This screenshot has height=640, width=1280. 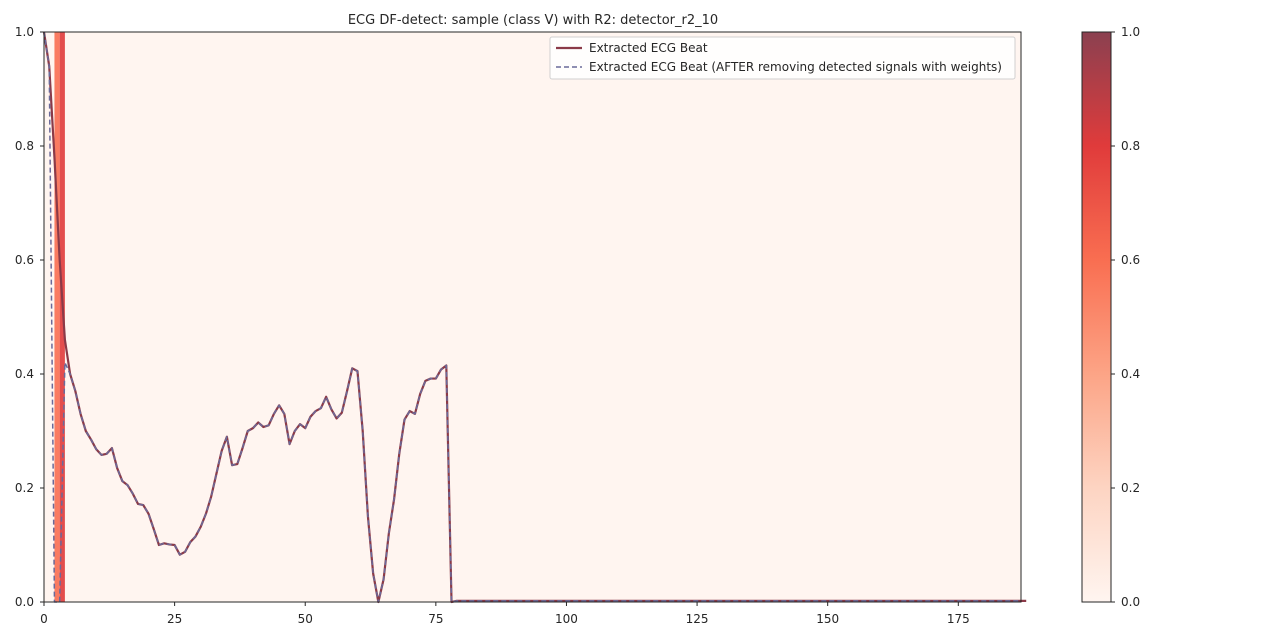 What do you see at coordinates (44, 619) in the screenshot?
I see `x-tick-label-0: 0` at bounding box center [44, 619].